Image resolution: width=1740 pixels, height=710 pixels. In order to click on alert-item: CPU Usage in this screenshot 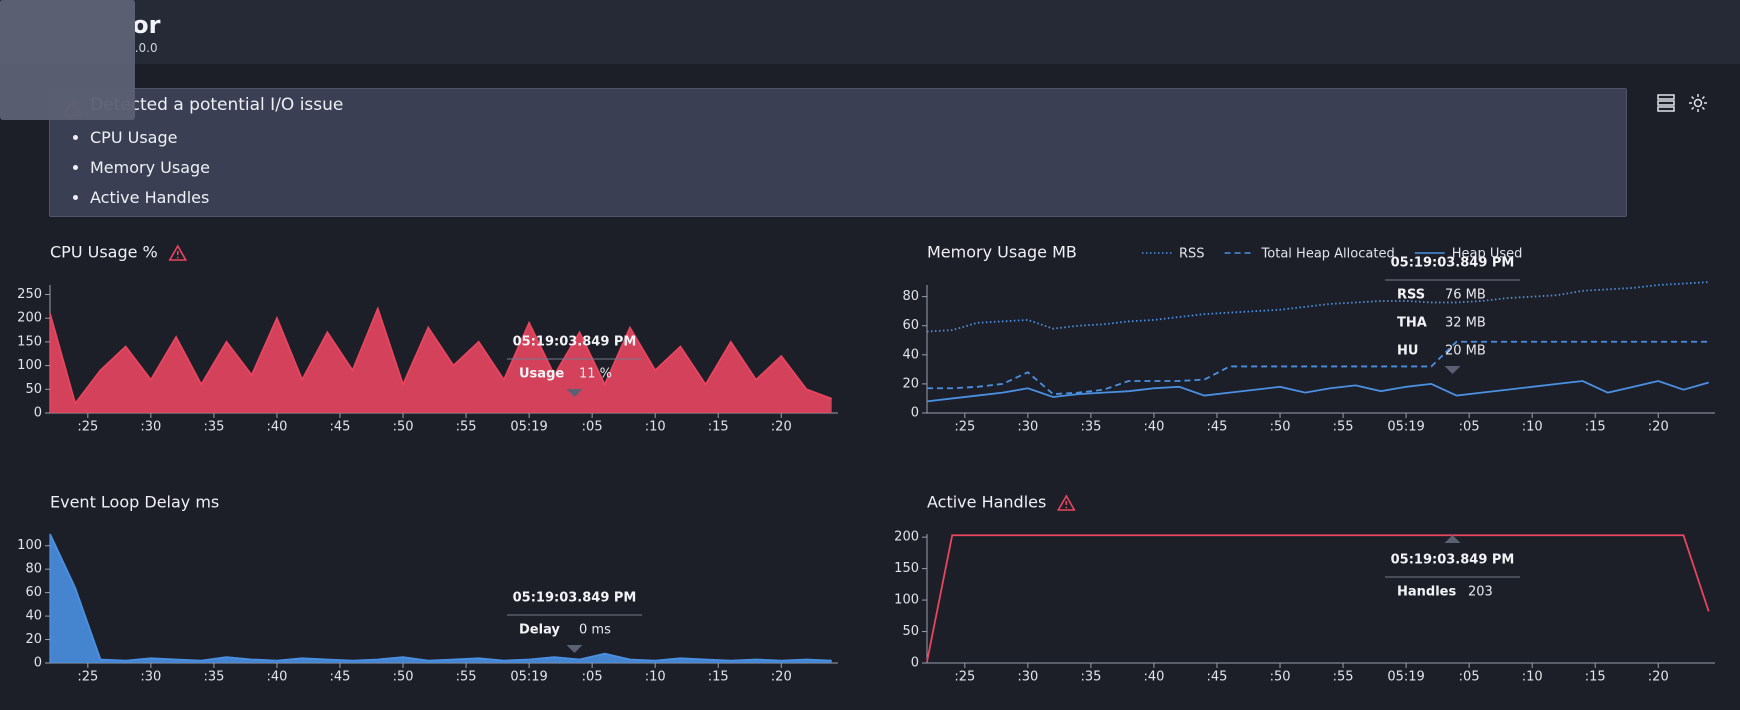, I will do `click(150, 138)`.